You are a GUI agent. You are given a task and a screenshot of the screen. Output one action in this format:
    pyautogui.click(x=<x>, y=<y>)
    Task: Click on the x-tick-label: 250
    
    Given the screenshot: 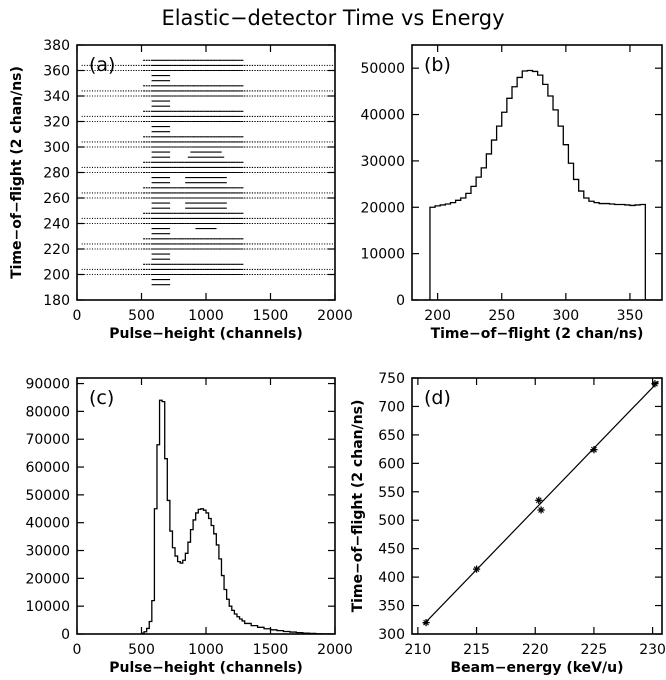 What is the action you would take?
    pyautogui.click(x=501, y=316)
    